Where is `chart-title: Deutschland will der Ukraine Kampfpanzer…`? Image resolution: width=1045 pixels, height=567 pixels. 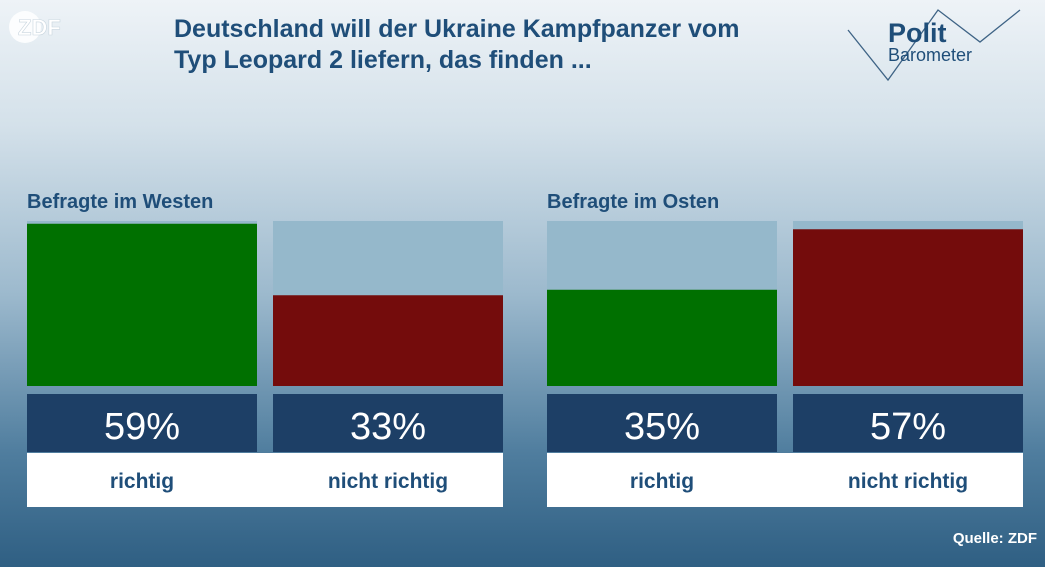
chart-title: Deutschland will der Ukraine Kampfpanzer… is located at coordinates (499, 45).